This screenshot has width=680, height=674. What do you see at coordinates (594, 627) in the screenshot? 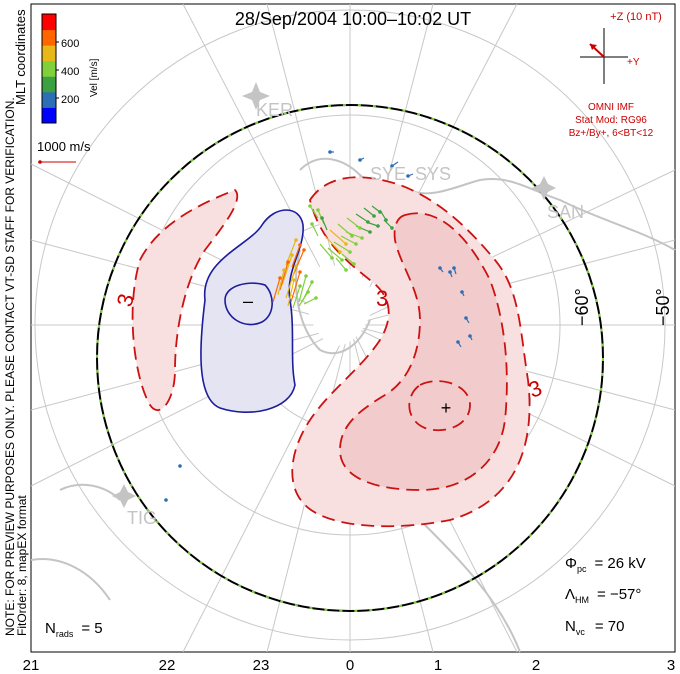
I see `nvc-stat: Nvc = 70` at bounding box center [594, 627].